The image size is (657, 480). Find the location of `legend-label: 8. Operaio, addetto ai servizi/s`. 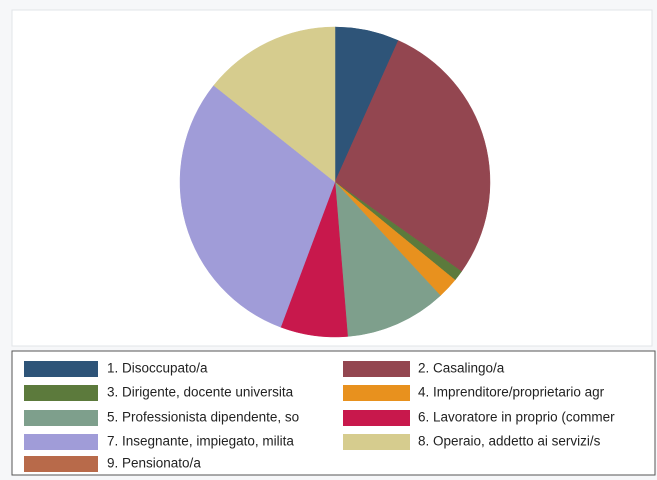

legend-label: 8. Operaio, addetto ai servizi/s is located at coordinates (509, 441).